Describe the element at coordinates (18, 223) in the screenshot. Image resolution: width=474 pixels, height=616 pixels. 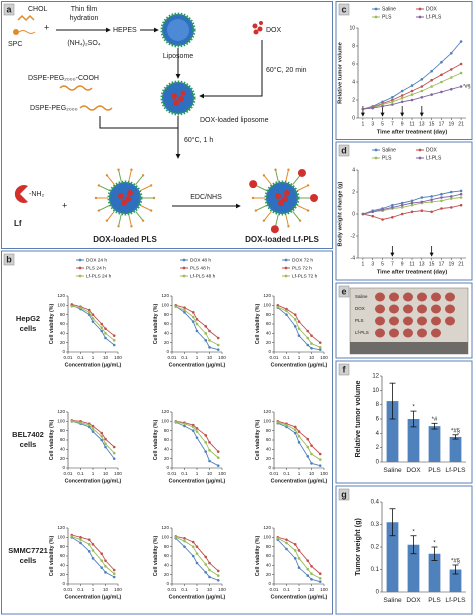
I see `label: Lf` at that location.